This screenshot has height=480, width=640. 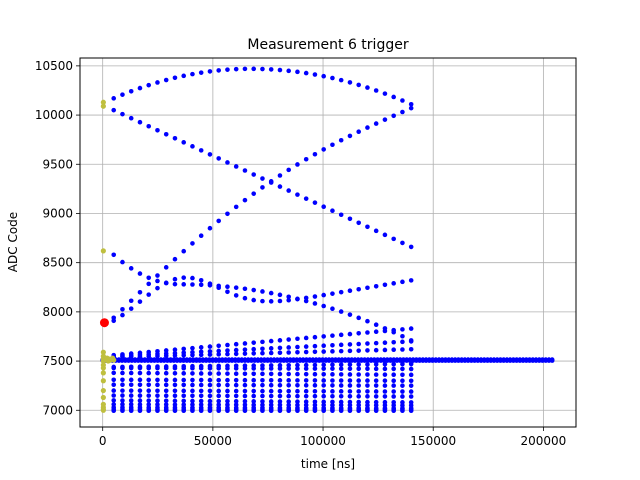 I want to click on y-axis-label: ADC Code, so click(x=13, y=242).